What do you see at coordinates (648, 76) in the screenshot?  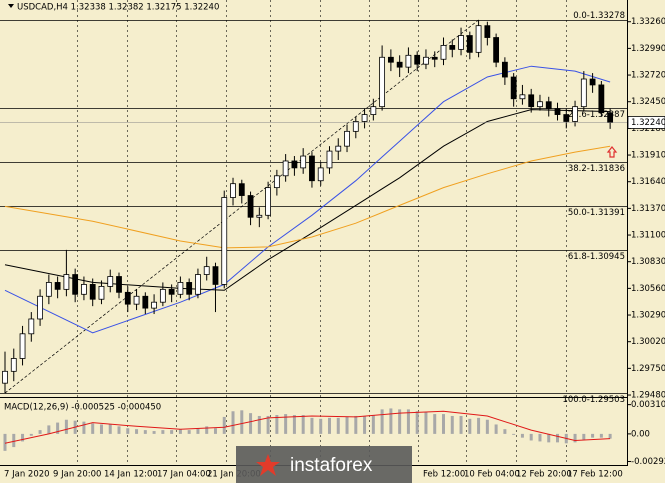 I see `y-tick-label: 1.32720` at bounding box center [648, 76].